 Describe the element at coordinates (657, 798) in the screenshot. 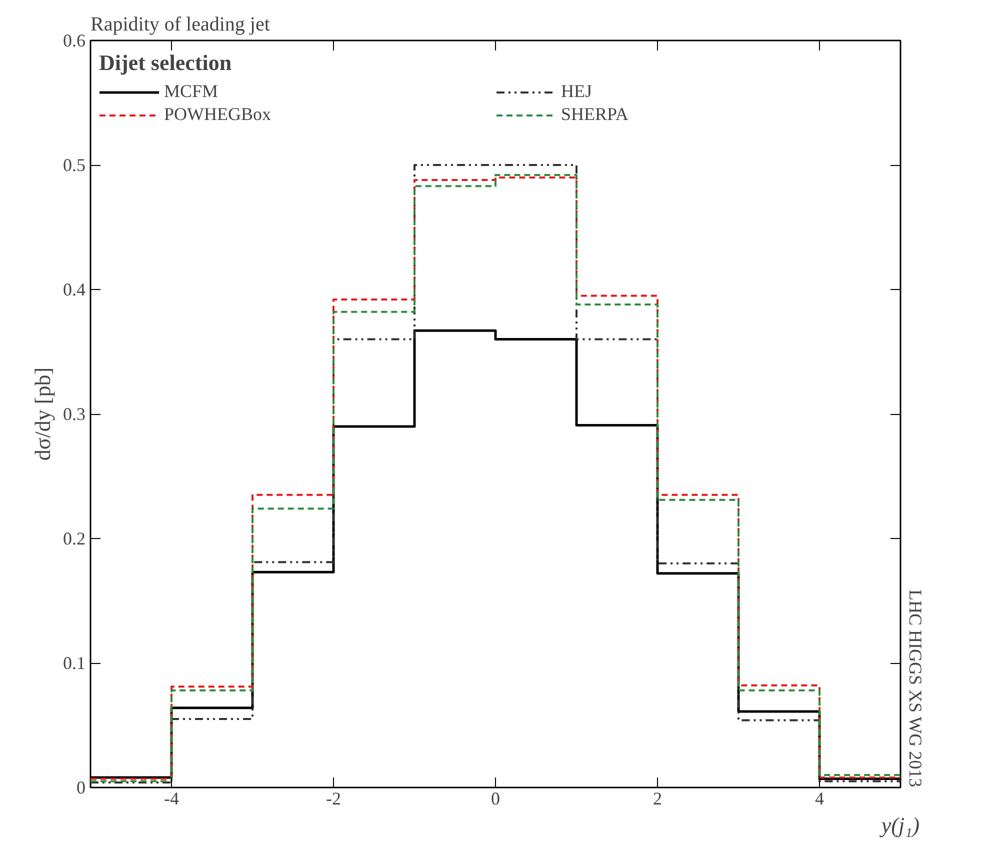

I see `x-tick-label: 2` at that location.